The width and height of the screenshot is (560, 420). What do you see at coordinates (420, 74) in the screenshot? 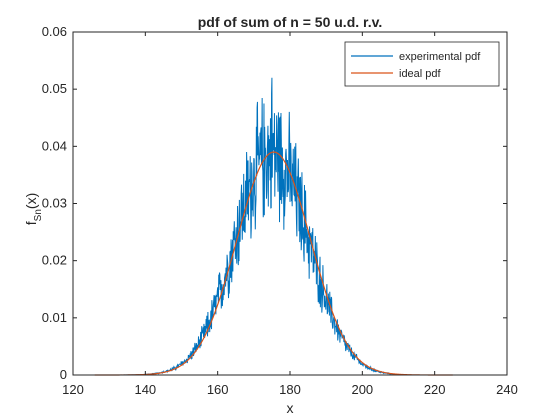
I see `legend-label-ideal-pdf: ideal pdf` at bounding box center [420, 74].